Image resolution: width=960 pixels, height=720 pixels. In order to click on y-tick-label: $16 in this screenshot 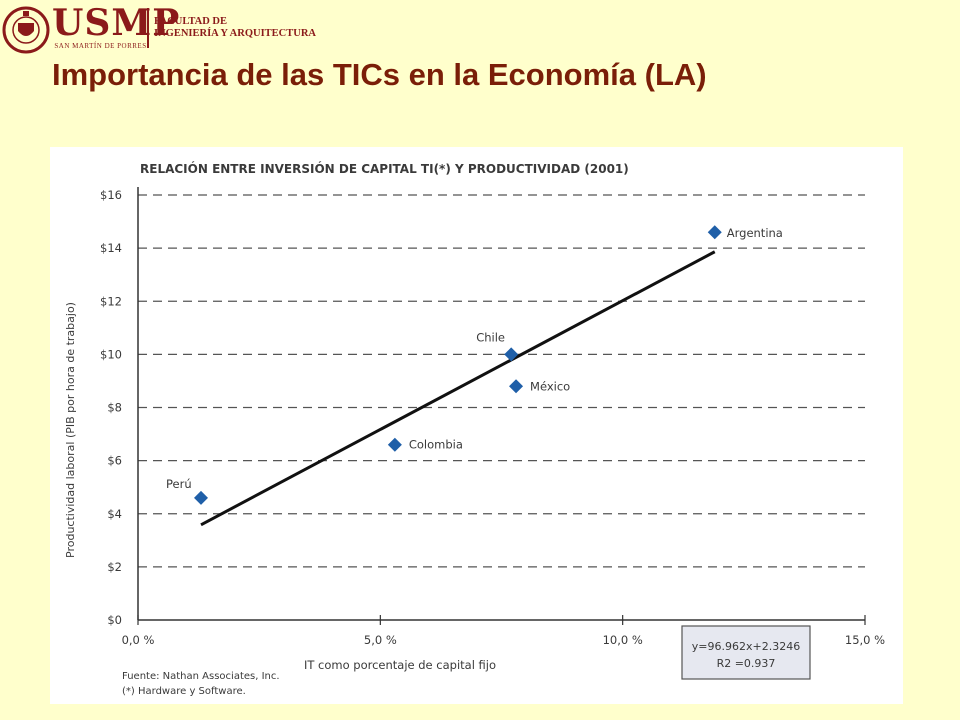, I will do `click(111, 195)`.